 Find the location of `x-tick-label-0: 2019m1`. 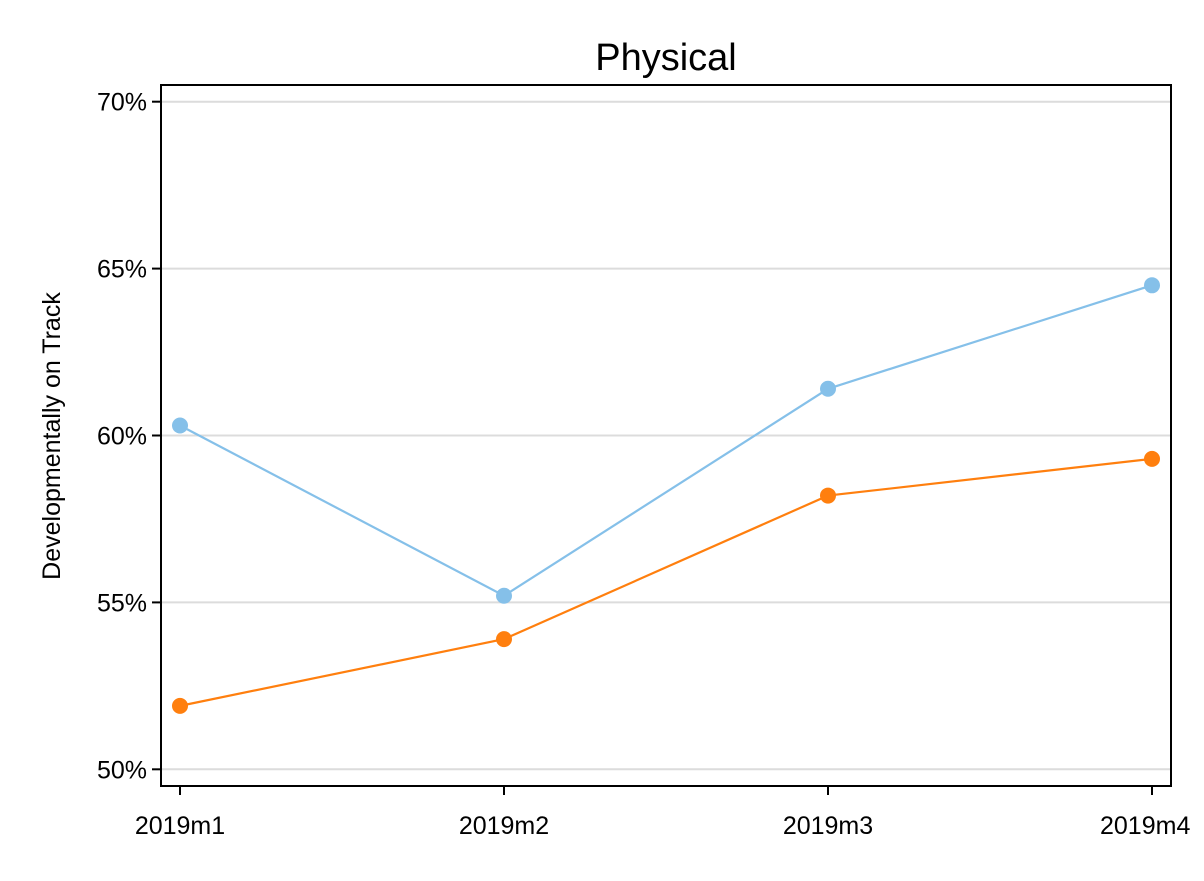

x-tick-label-0: 2019m1 is located at coordinates (180, 826).